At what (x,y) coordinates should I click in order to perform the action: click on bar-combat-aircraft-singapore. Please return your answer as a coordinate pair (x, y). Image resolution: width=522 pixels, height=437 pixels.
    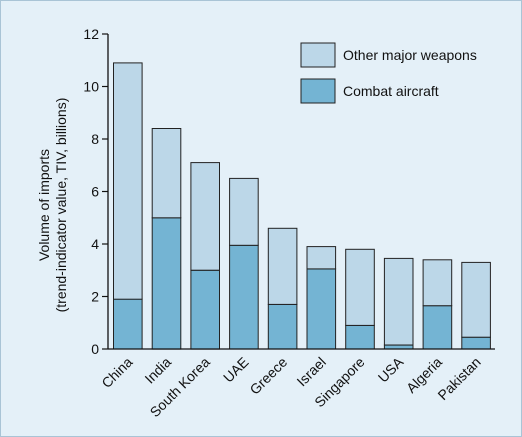
    Looking at the image, I should click on (360, 337).